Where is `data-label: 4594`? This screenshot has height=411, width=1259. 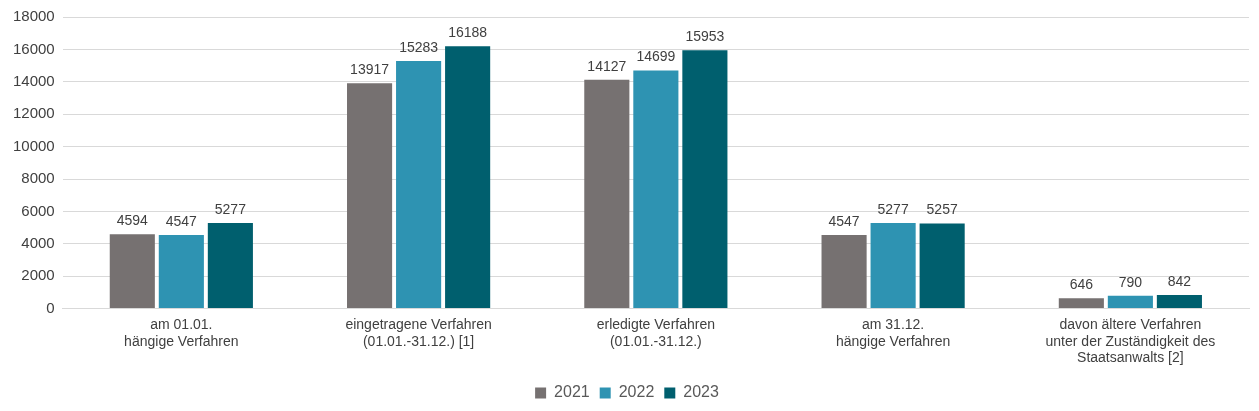
data-label: 4594 is located at coordinates (132, 220).